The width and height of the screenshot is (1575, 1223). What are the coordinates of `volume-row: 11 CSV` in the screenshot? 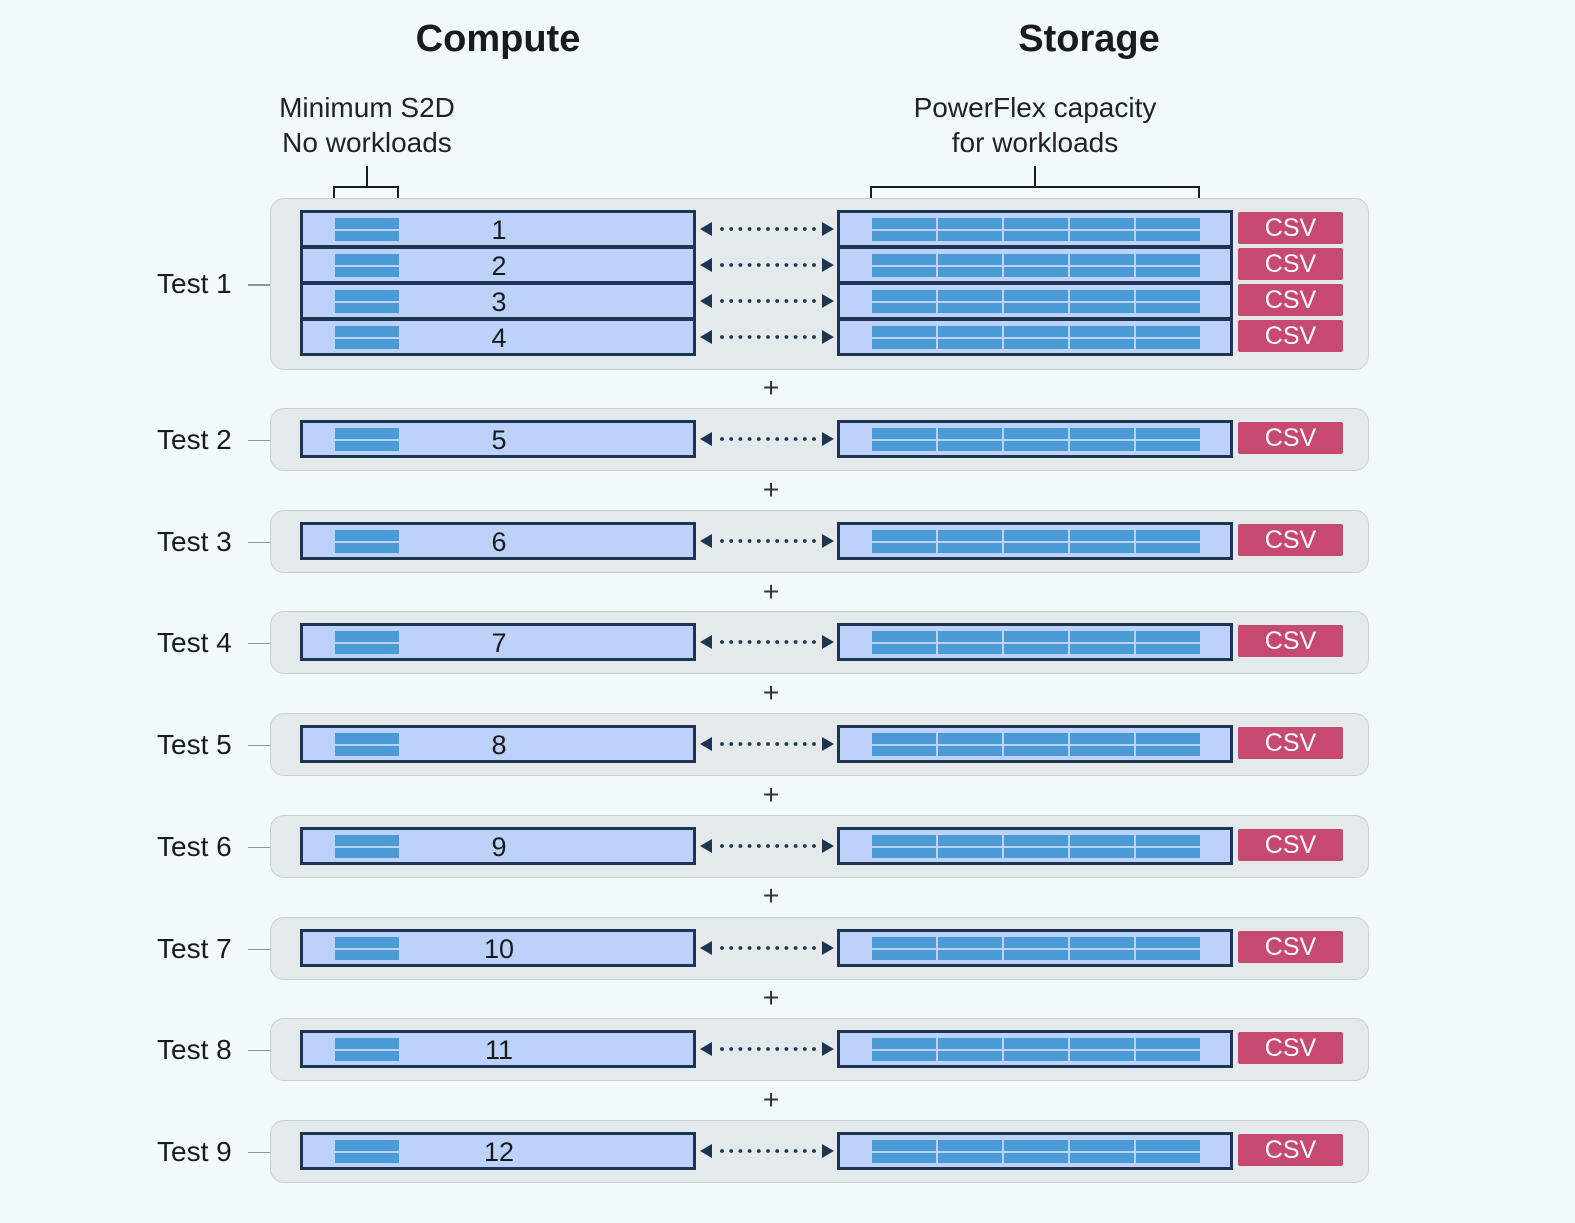 It's located at (787, 1049).